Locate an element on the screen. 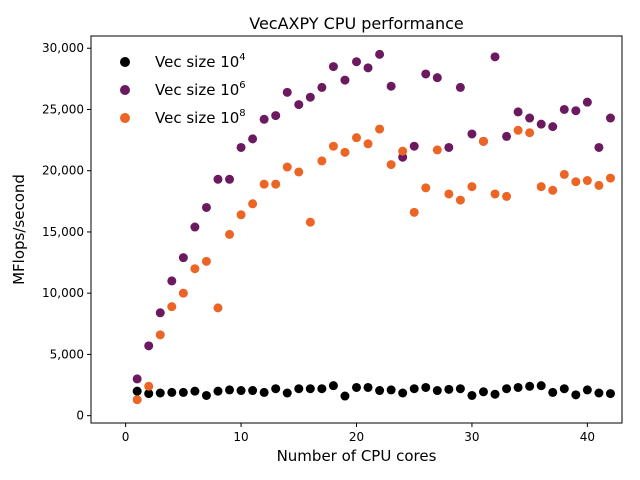 The height and width of the screenshot is (480, 640). y-tick-label: 0 is located at coordinates (80, 416).